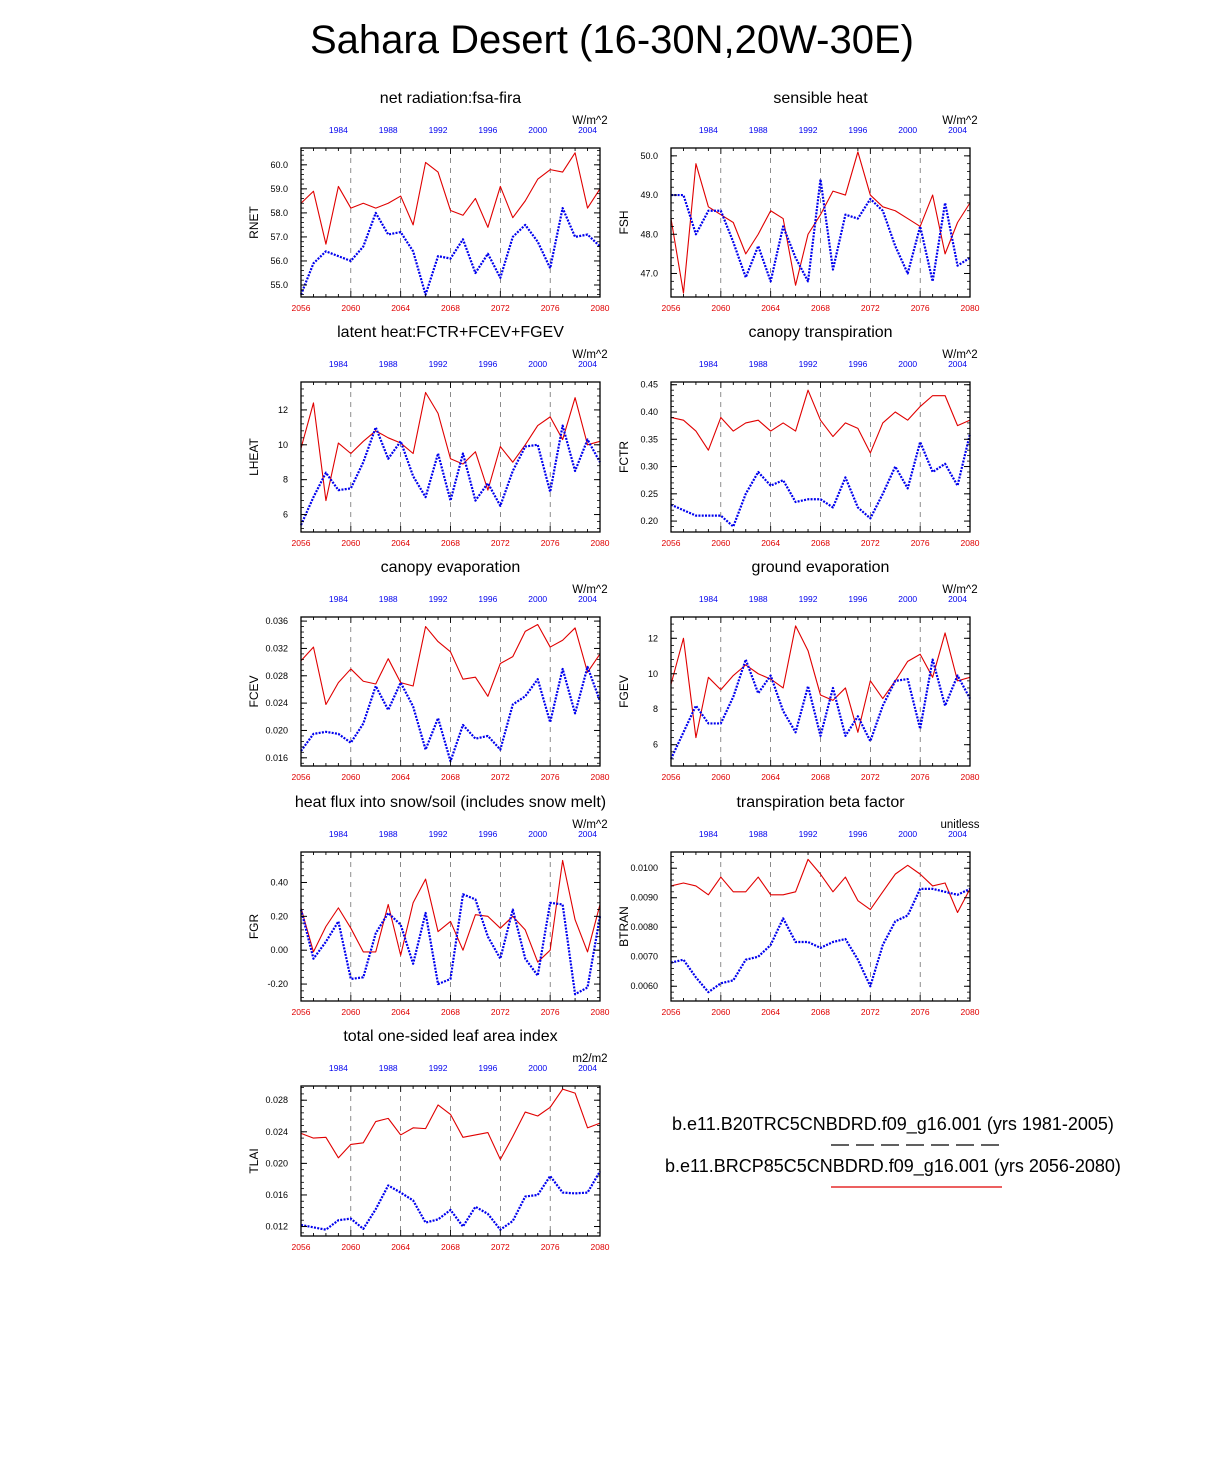 This screenshot has height=1466, width=1224. Describe the element at coordinates (276, 1132) in the screenshot. I see `y-tick-label: 0.024` at that location.